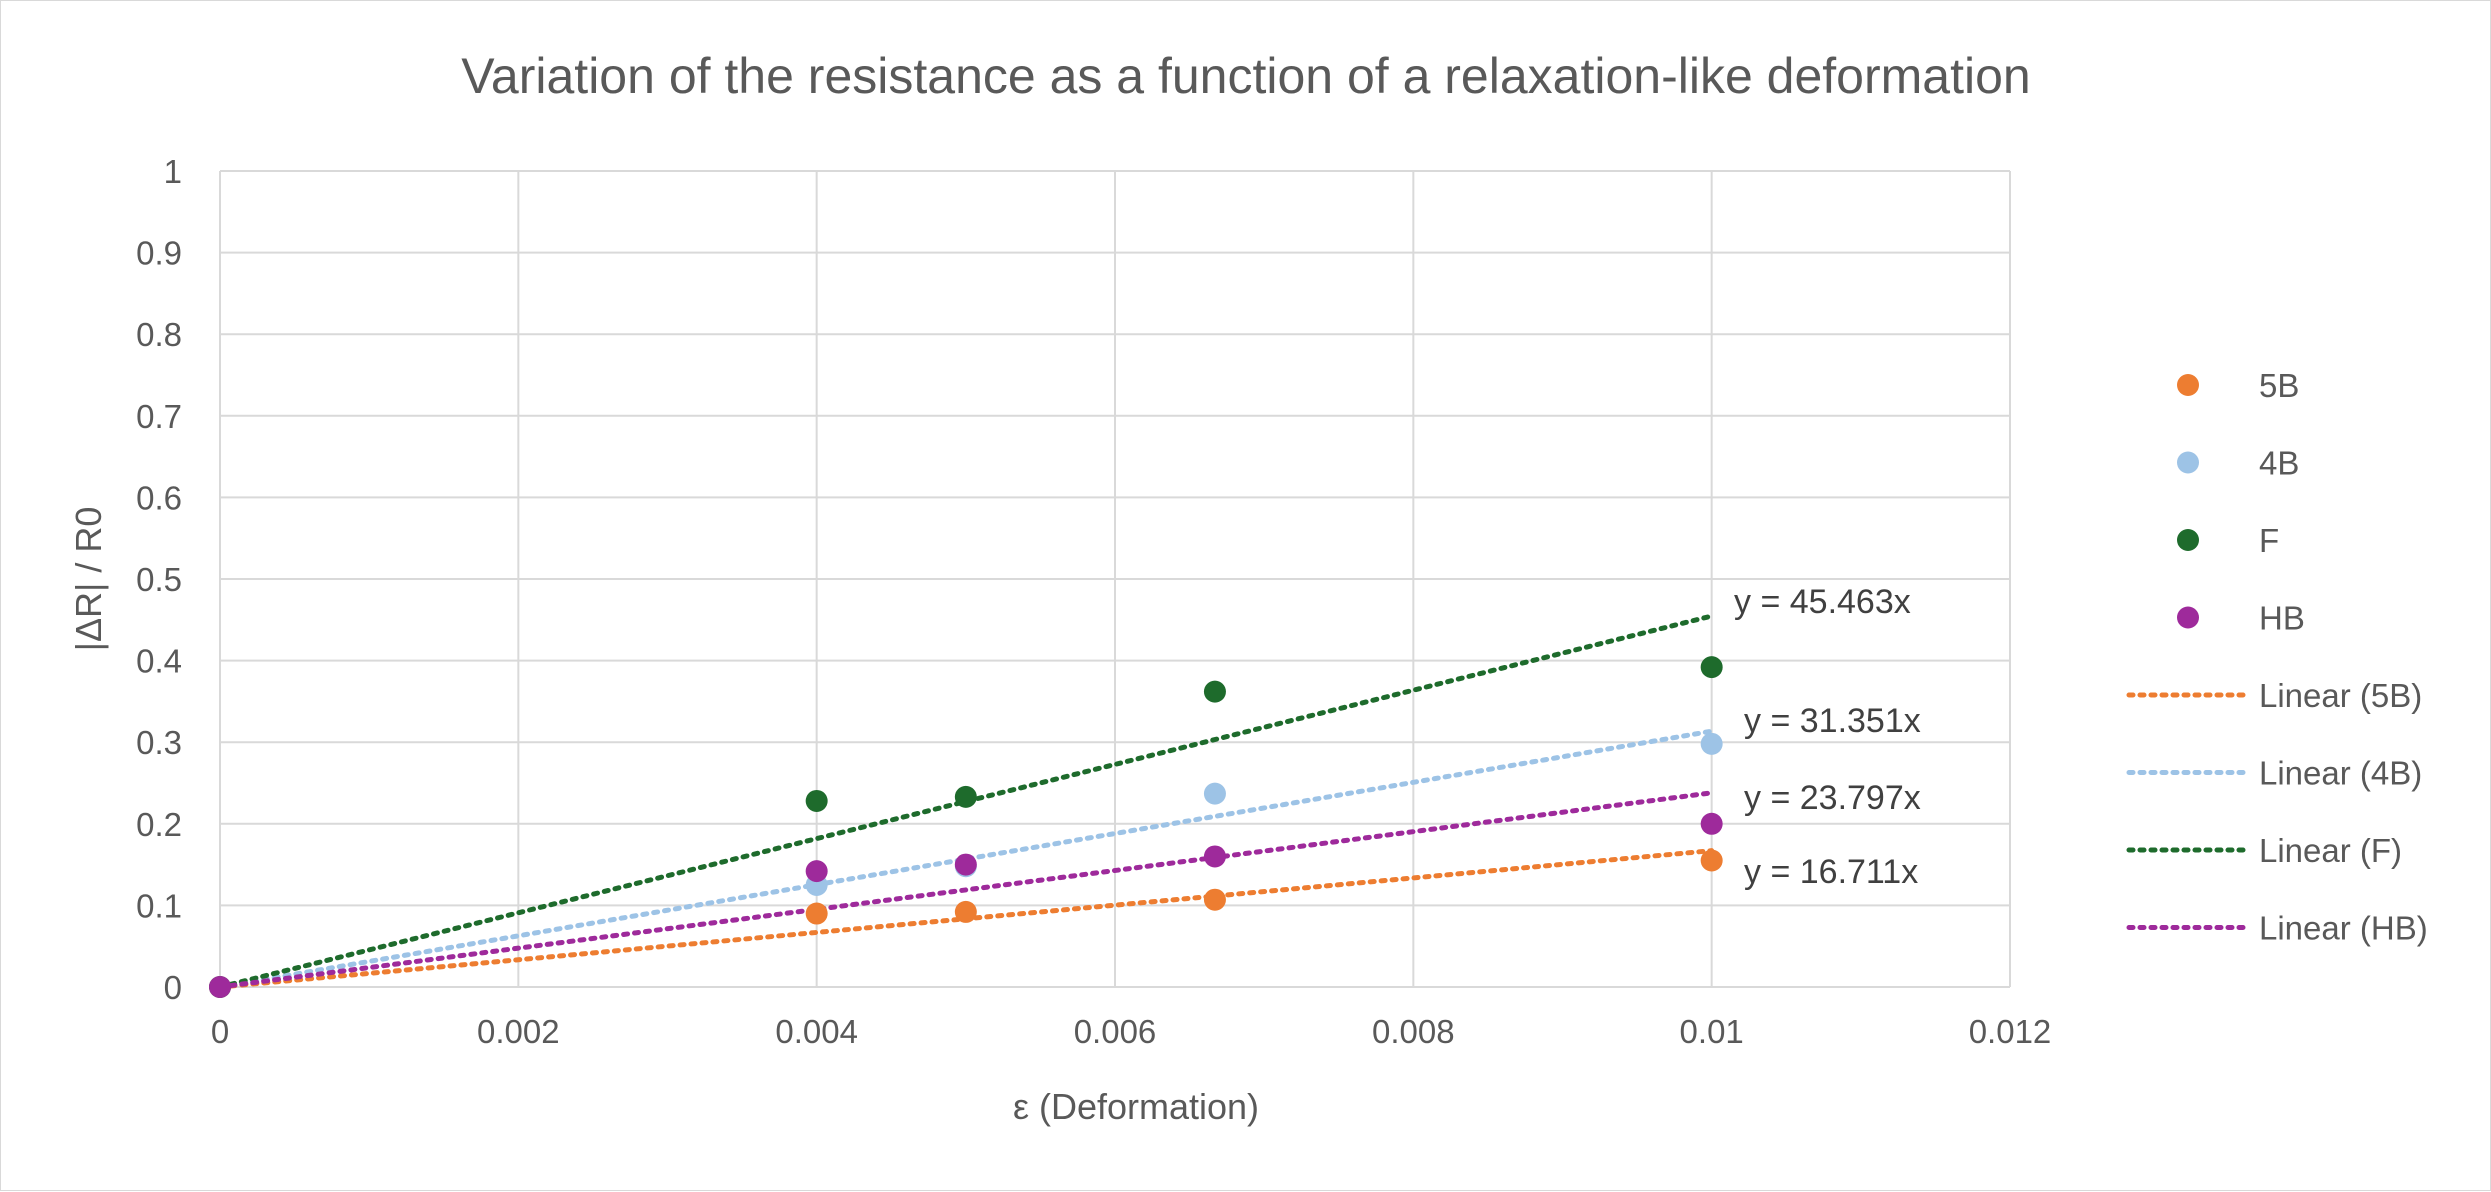  I want to click on y-tick-label: 0.7, so click(159, 416).